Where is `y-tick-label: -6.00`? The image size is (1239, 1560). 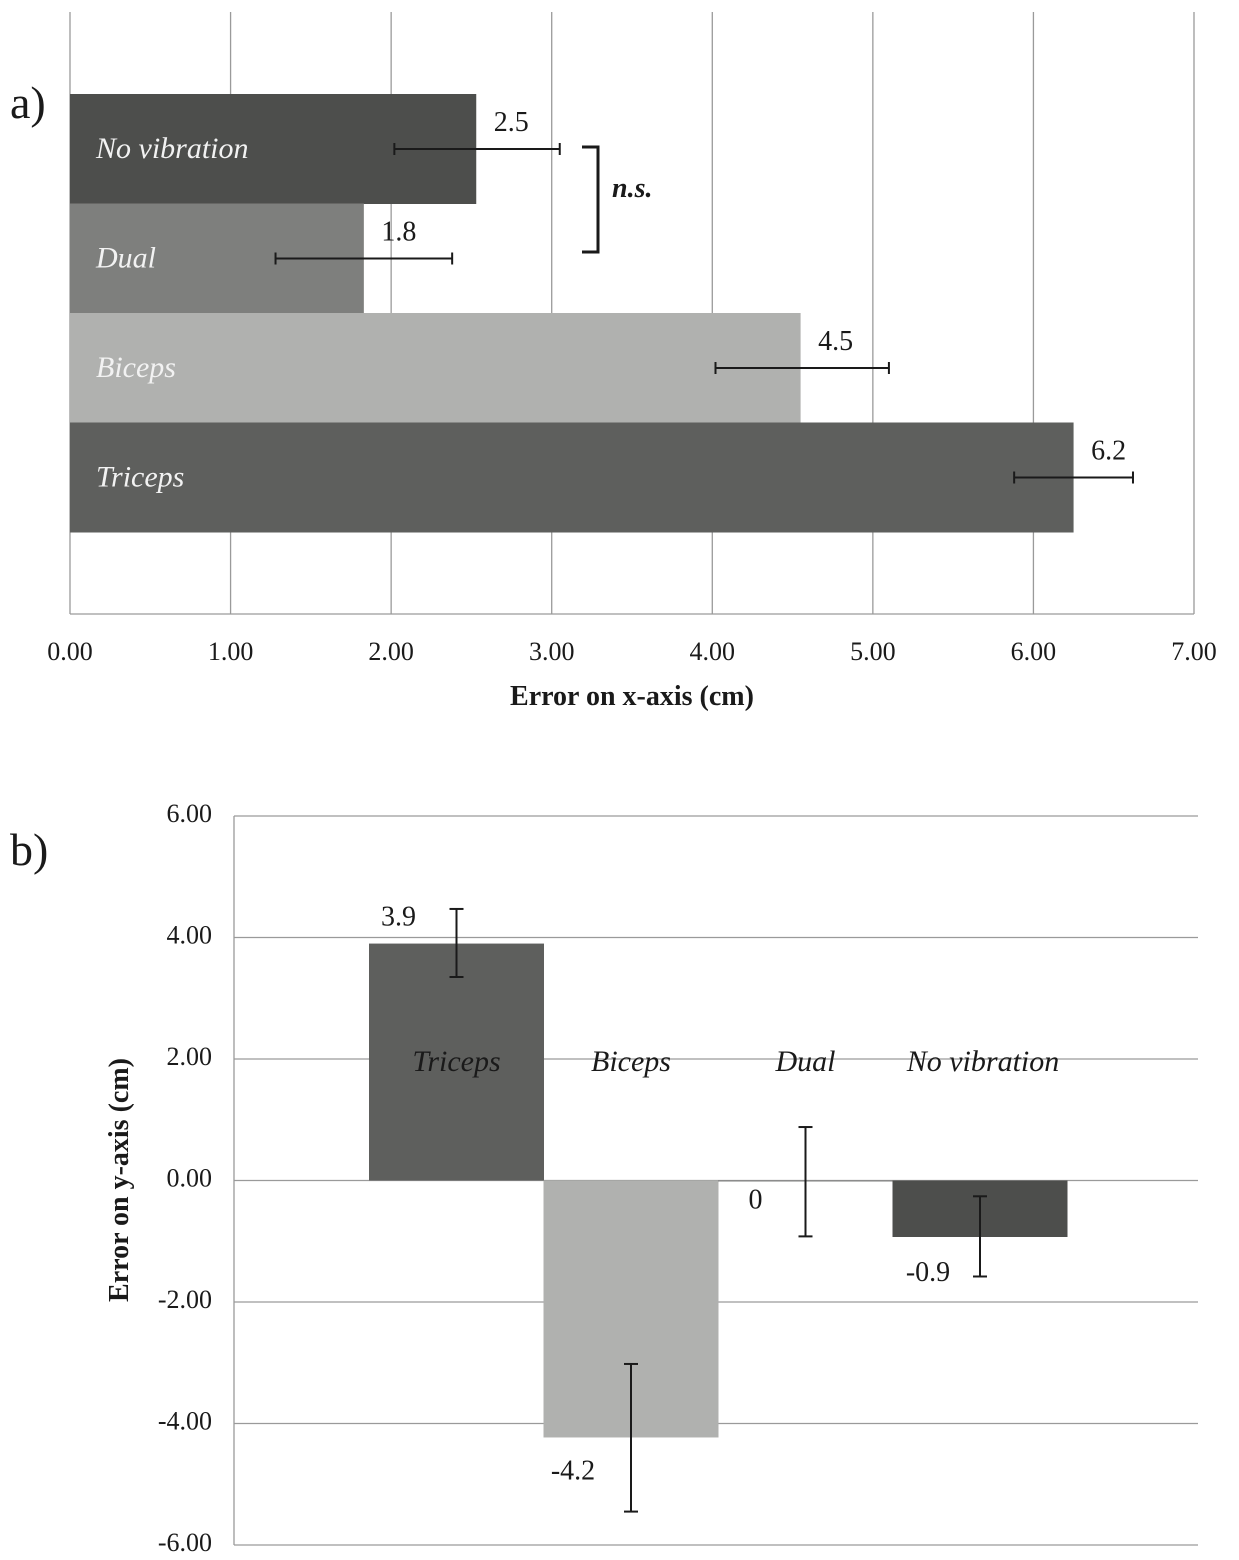
y-tick-label: -6.00 is located at coordinates (185, 1542).